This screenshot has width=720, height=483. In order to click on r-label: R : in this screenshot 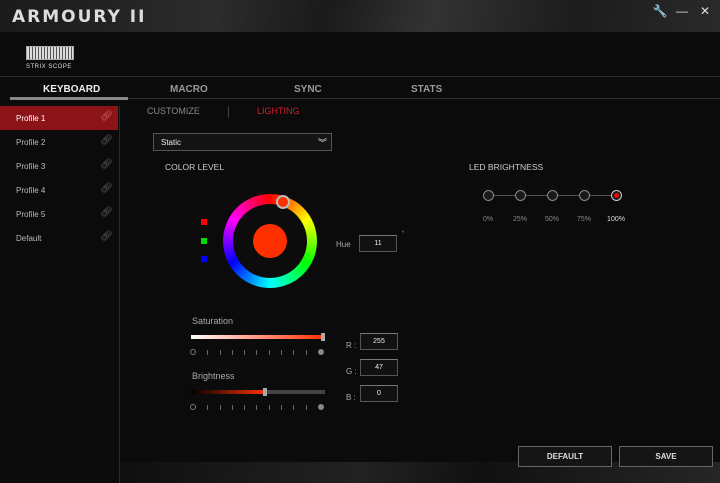, I will do `click(351, 345)`.